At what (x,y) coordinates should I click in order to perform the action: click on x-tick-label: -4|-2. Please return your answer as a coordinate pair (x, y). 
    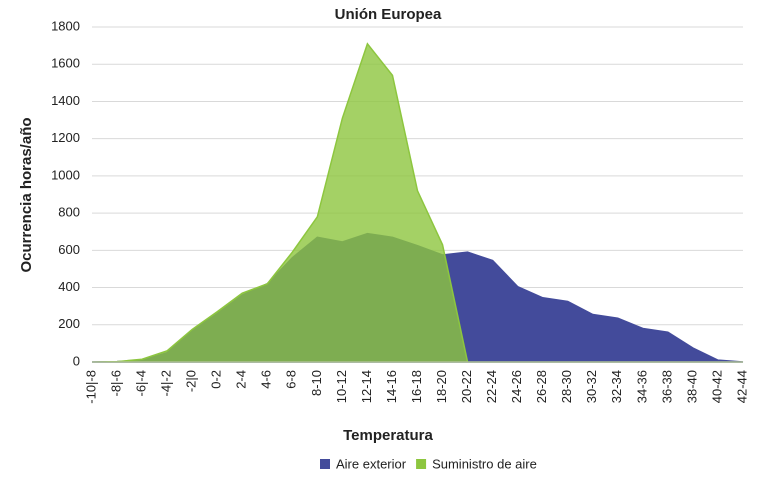
    Looking at the image, I should click on (166, 383).